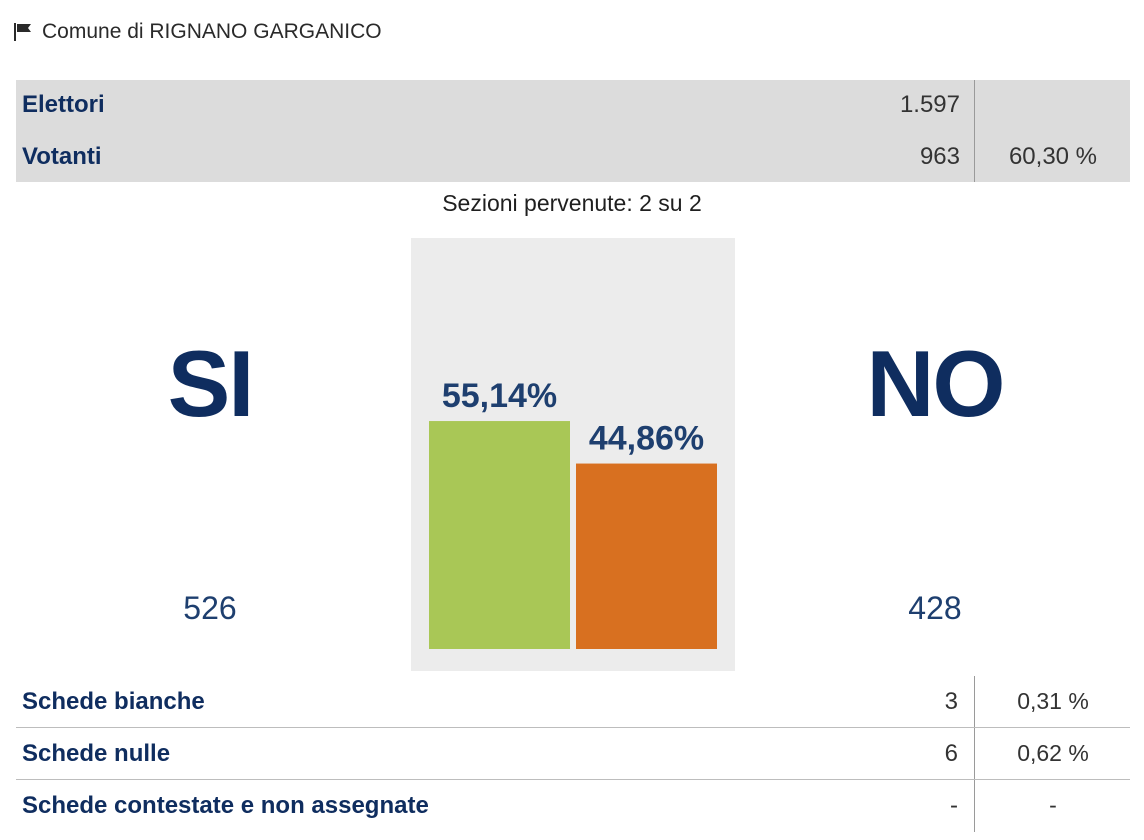 Image resolution: width=1144 pixels, height=840 pixels. Describe the element at coordinates (1053, 701) in the screenshot. I see `schede-bianche-percent: 0,31 %` at that location.